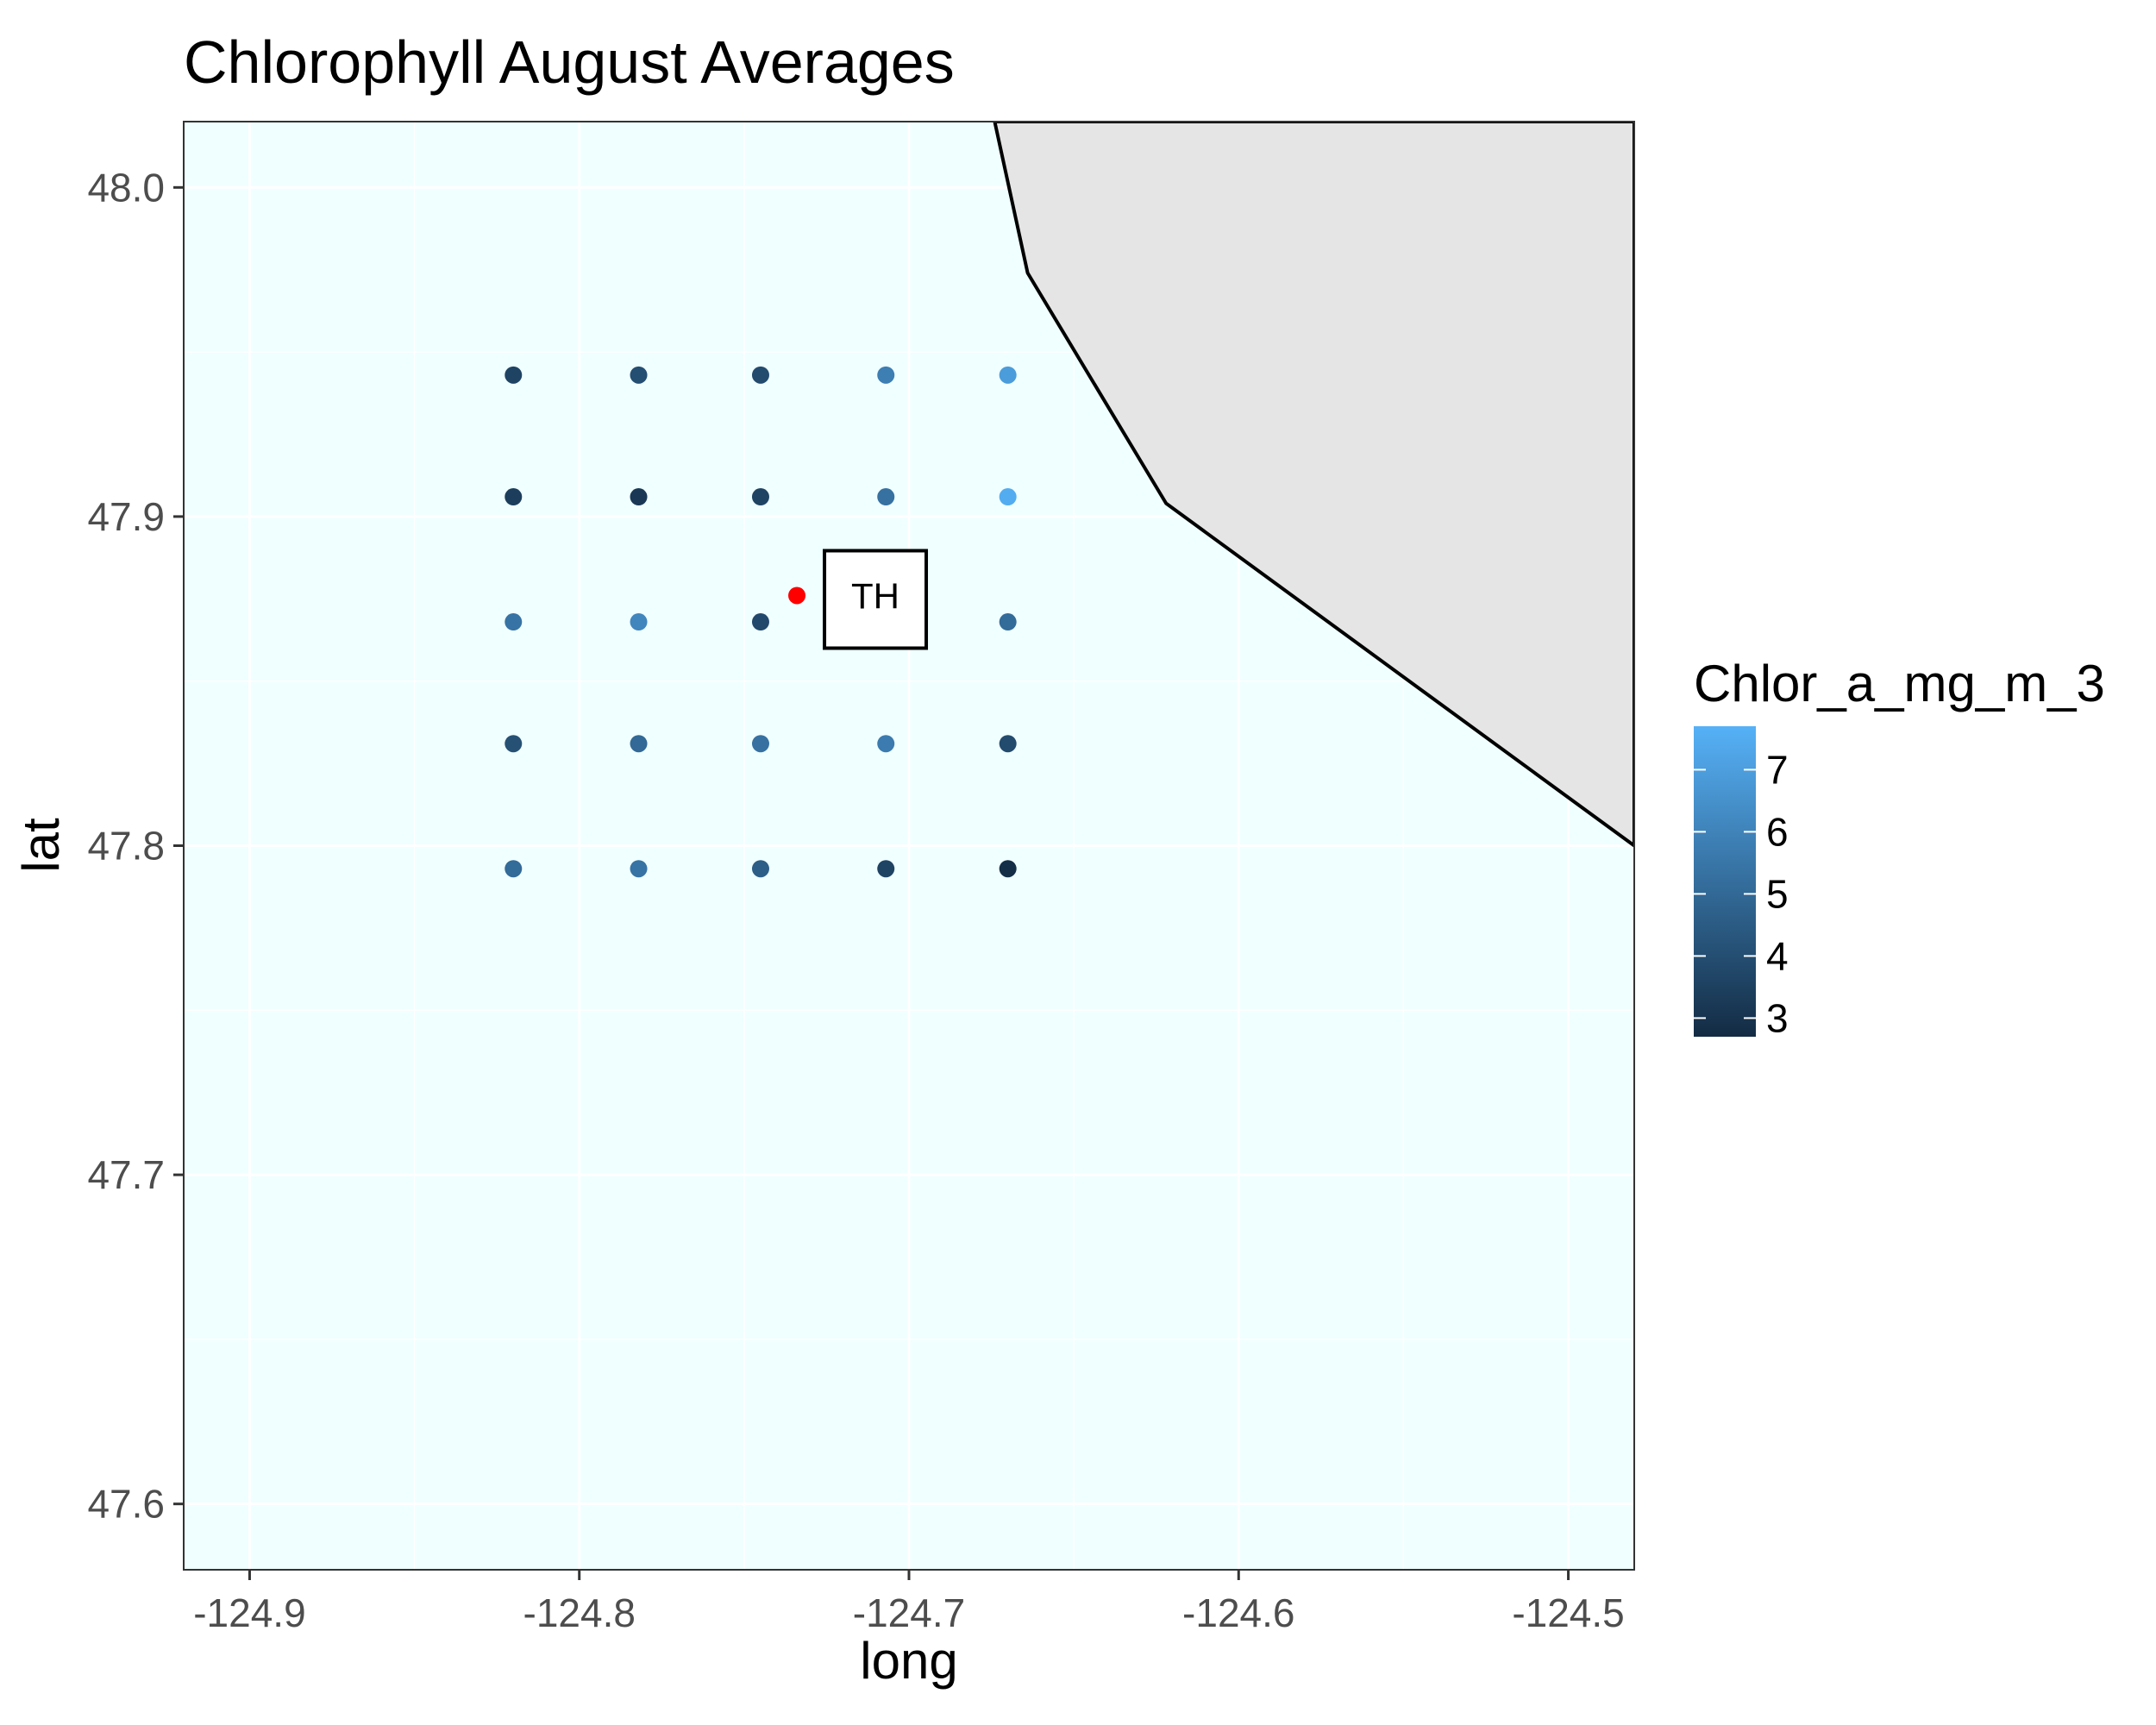 The image size is (2156, 1725). I want to click on color-legend: Chlor_a_mg_m_3 3 4 5 6 7, so click(1899, 848).